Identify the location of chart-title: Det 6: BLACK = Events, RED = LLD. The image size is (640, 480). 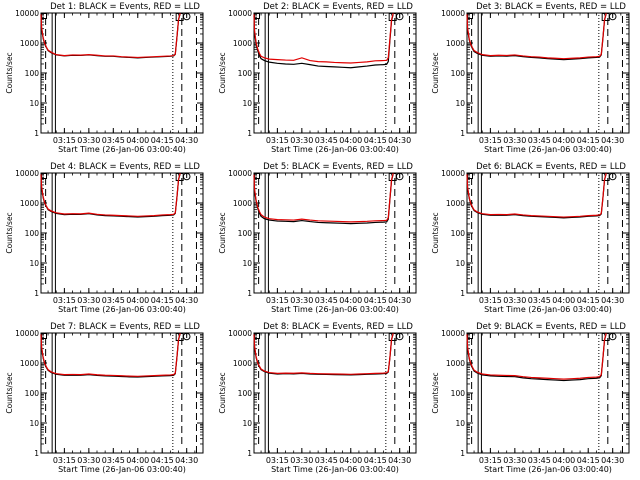
(551, 167).